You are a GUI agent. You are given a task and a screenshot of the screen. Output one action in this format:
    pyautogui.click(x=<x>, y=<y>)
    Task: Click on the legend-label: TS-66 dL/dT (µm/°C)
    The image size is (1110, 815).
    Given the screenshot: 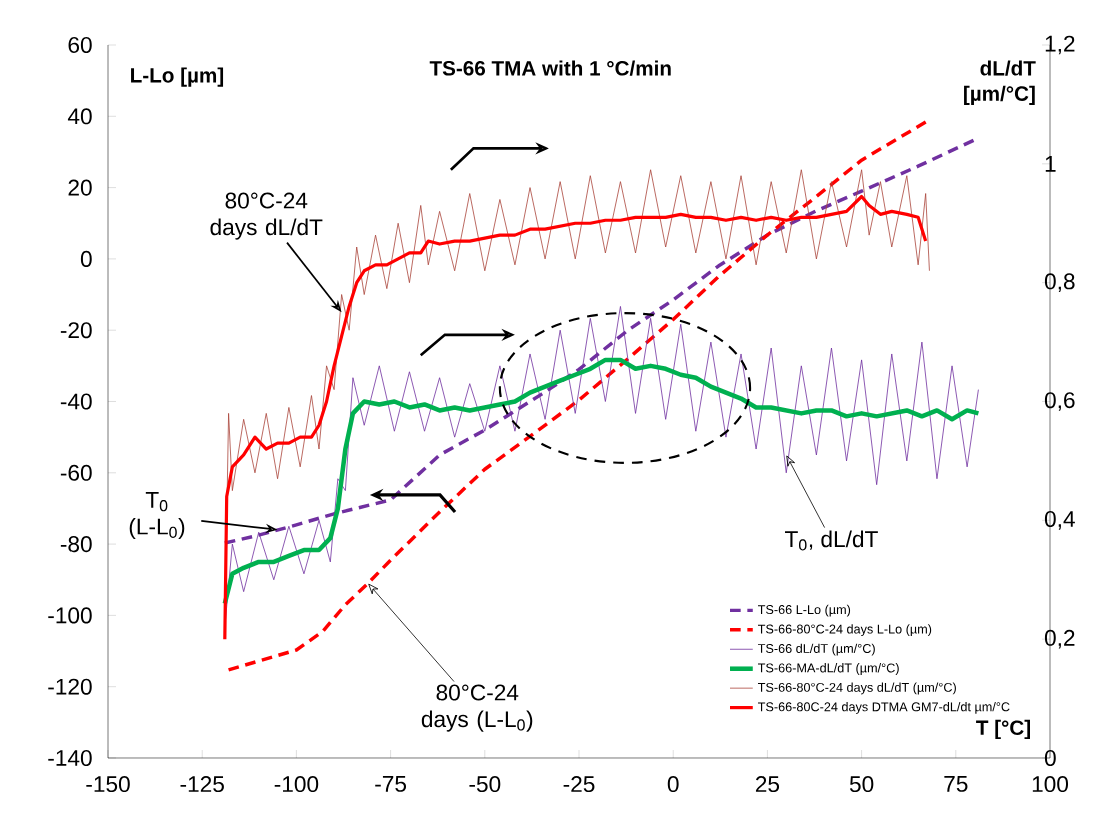 What is the action you would take?
    pyautogui.click(x=816, y=649)
    